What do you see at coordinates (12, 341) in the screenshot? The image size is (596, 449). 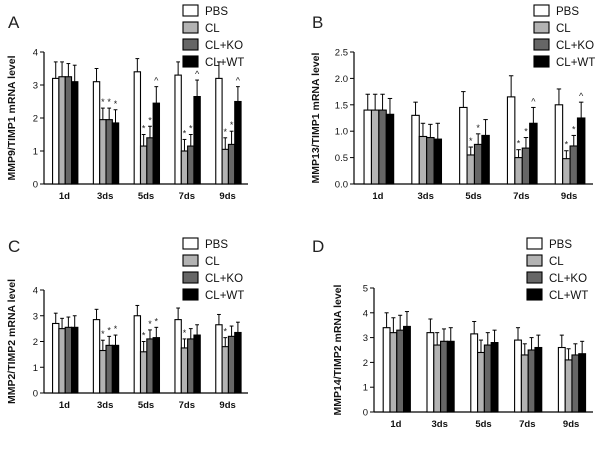 I see `y-axis-label: MMP2/TIMP2 mRNA level` at bounding box center [12, 341].